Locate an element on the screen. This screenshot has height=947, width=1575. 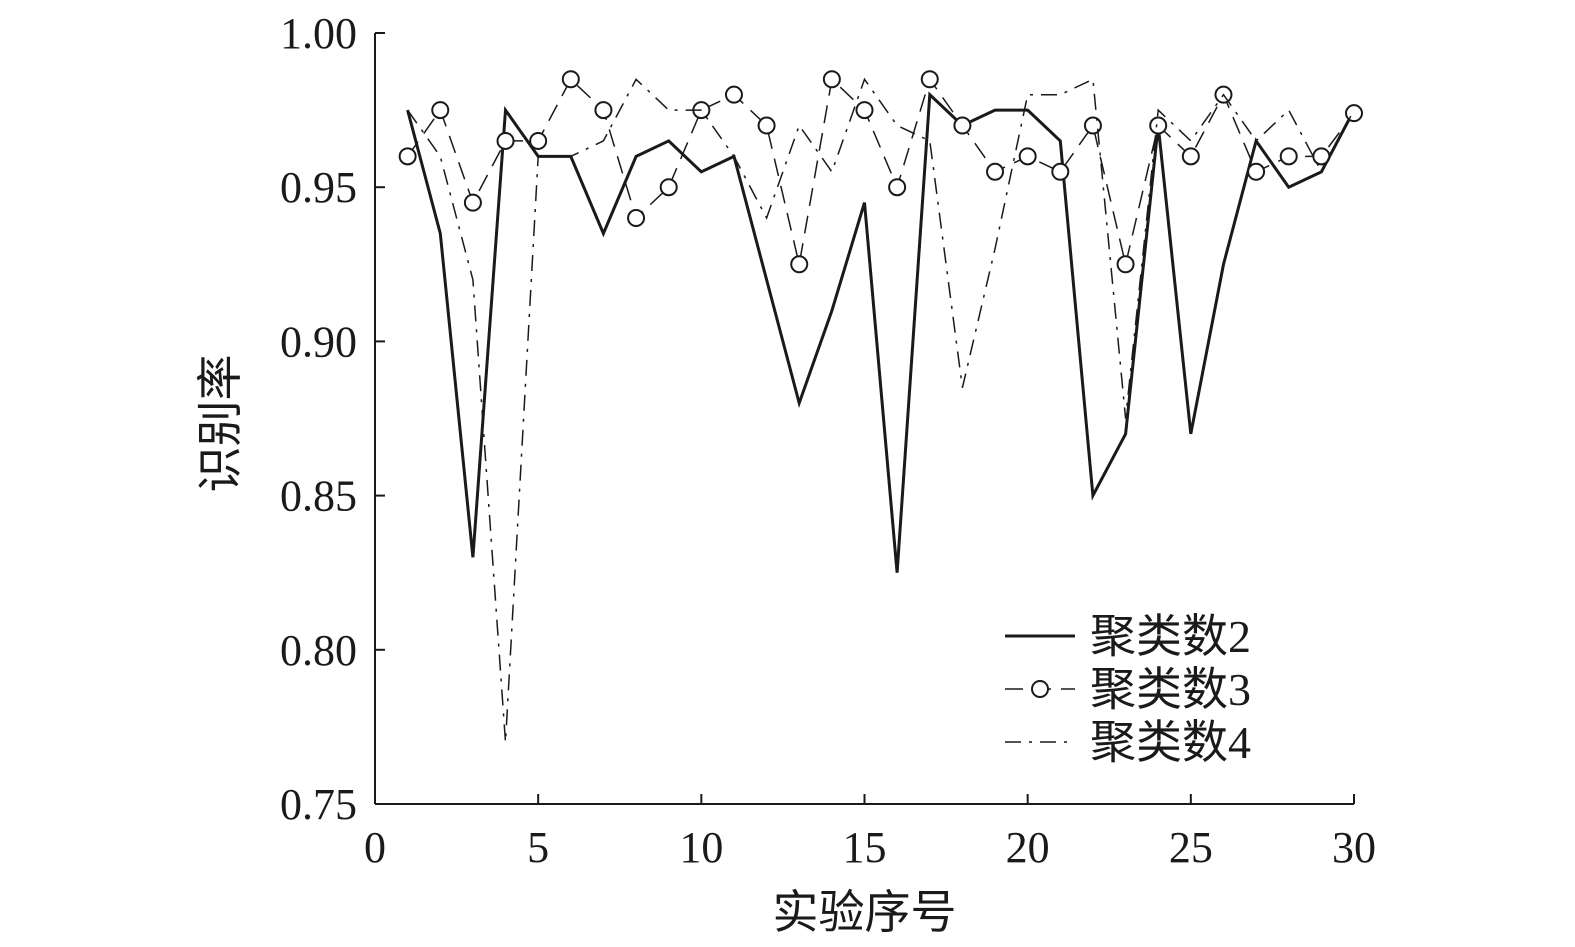
x-axis-title: 实验序号 is located at coordinates (865, 912).